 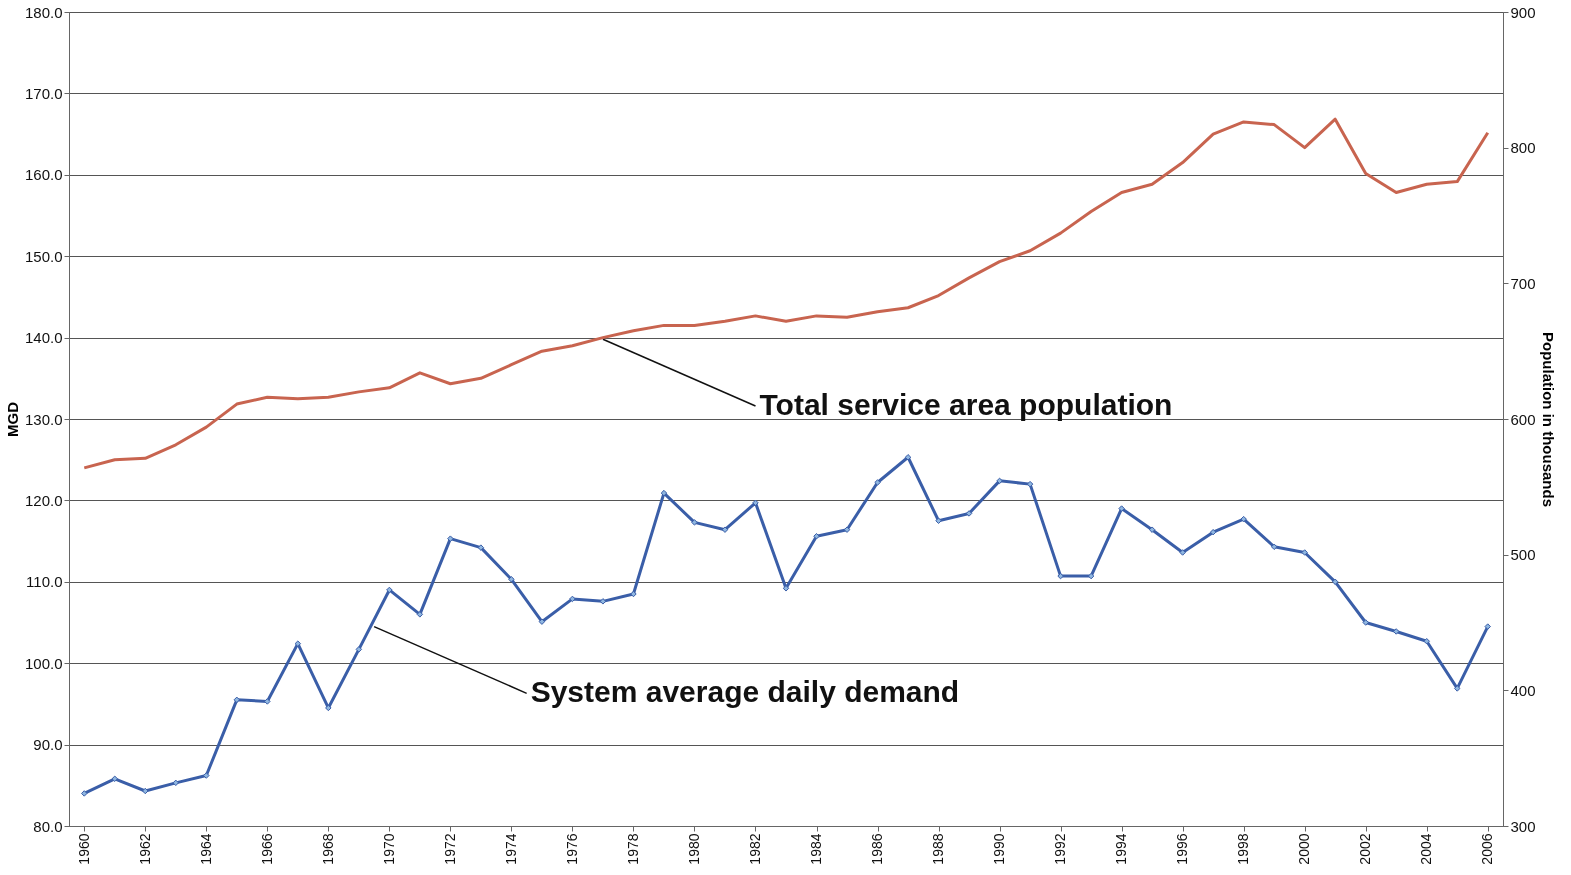 What do you see at coordinates (1523, 826) in the screenshot?
I see `y2-tick-label: 300` at bounding box center [1523, 826].